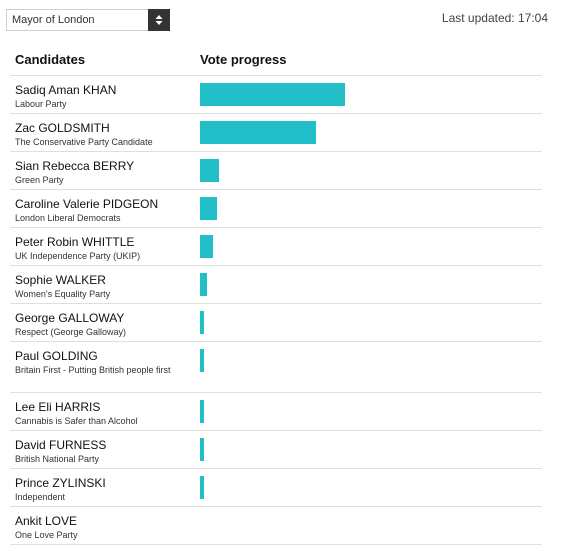 The width and height of the screenshot is (564, 551). What do you see at coordinates (62, 128) in the screenshot?
I see `candidate-name: Zac GOLDSMITH` at bounding box center [62, 128].